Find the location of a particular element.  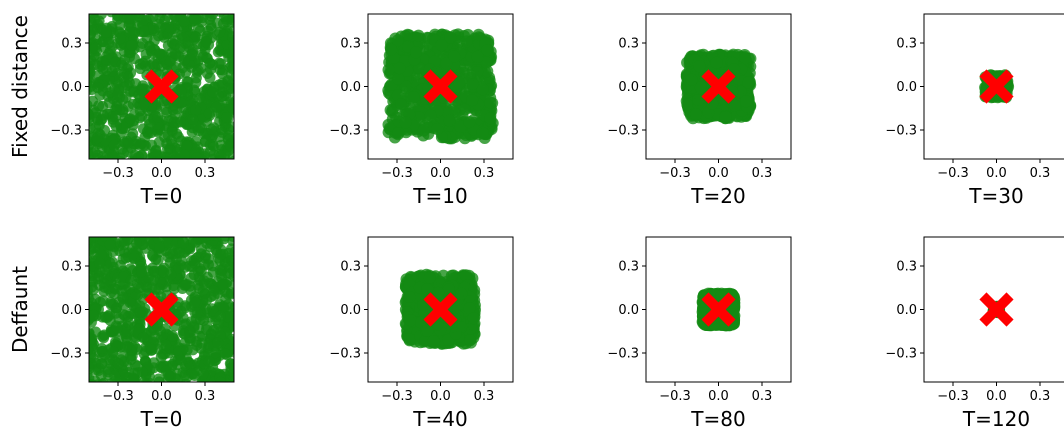

subplot-title: T=120 is located at coordinates (996, 419).